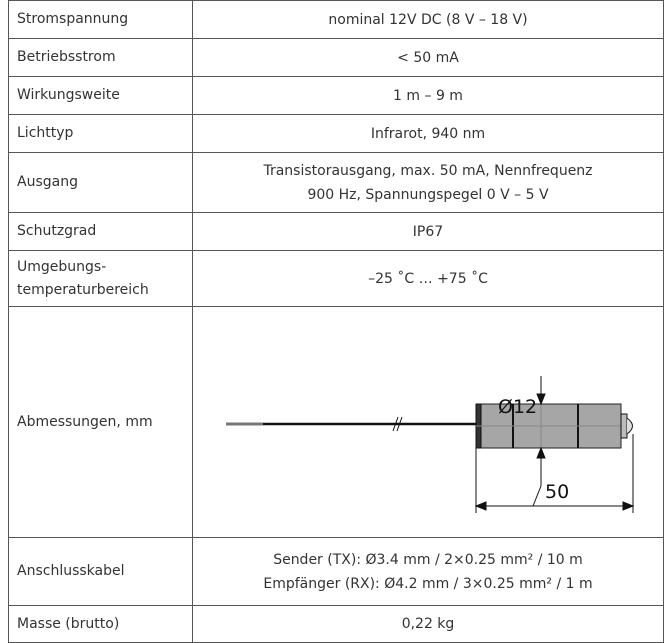 Image resolution: width=667 pixels, height=643 pixels. I want to click on row-label: Anschlusskabel, so click(100, 571).